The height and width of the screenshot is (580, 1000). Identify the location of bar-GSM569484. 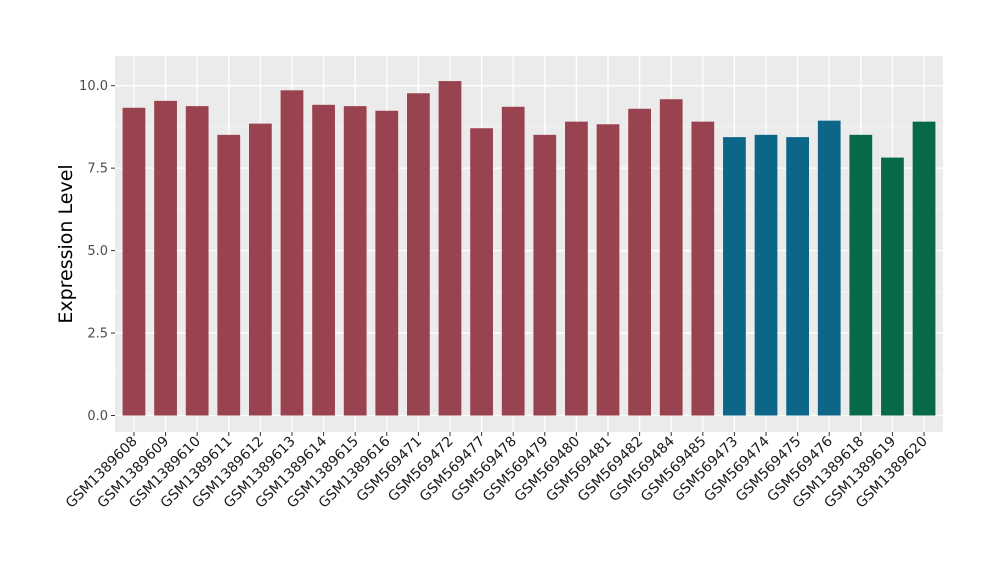
(671, 257).